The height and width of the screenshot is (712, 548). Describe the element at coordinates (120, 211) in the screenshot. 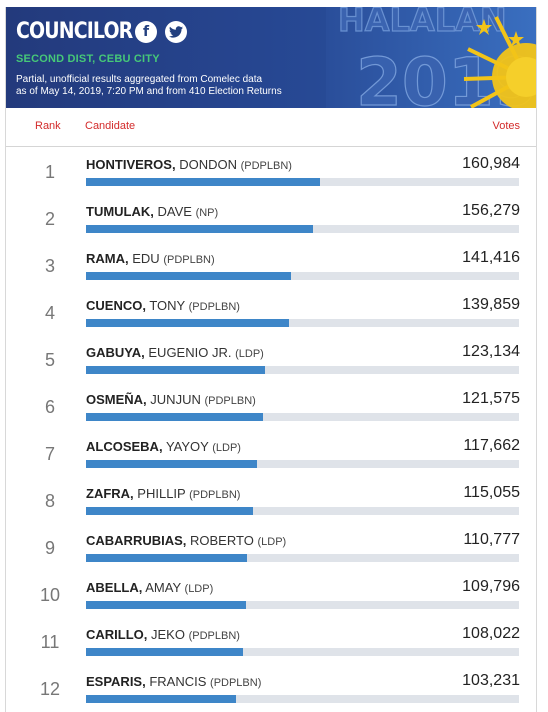

I see `candidate-last-name: TUMULAK,` at that location.